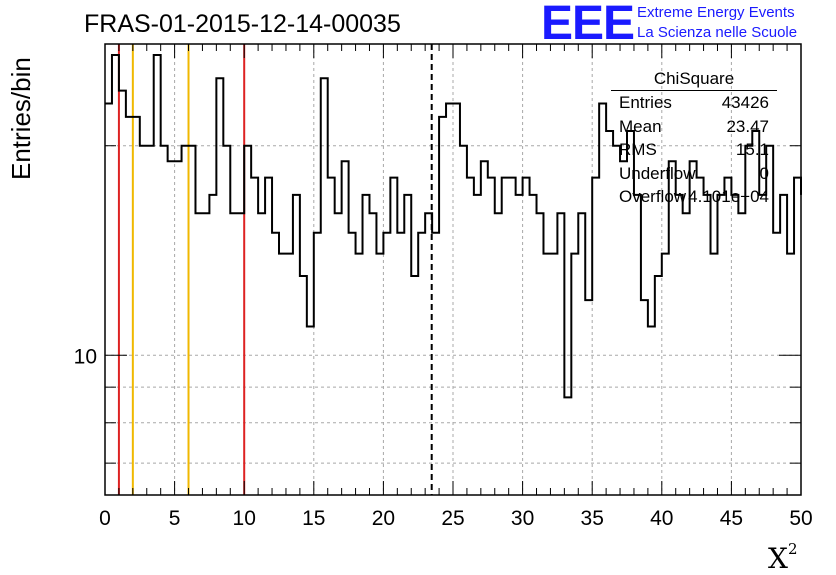 This screenshot has width=836, height=575. Describe the element at coordinates (800, 518) in the screenshot. I see `x-tick-label: 50` at that location.